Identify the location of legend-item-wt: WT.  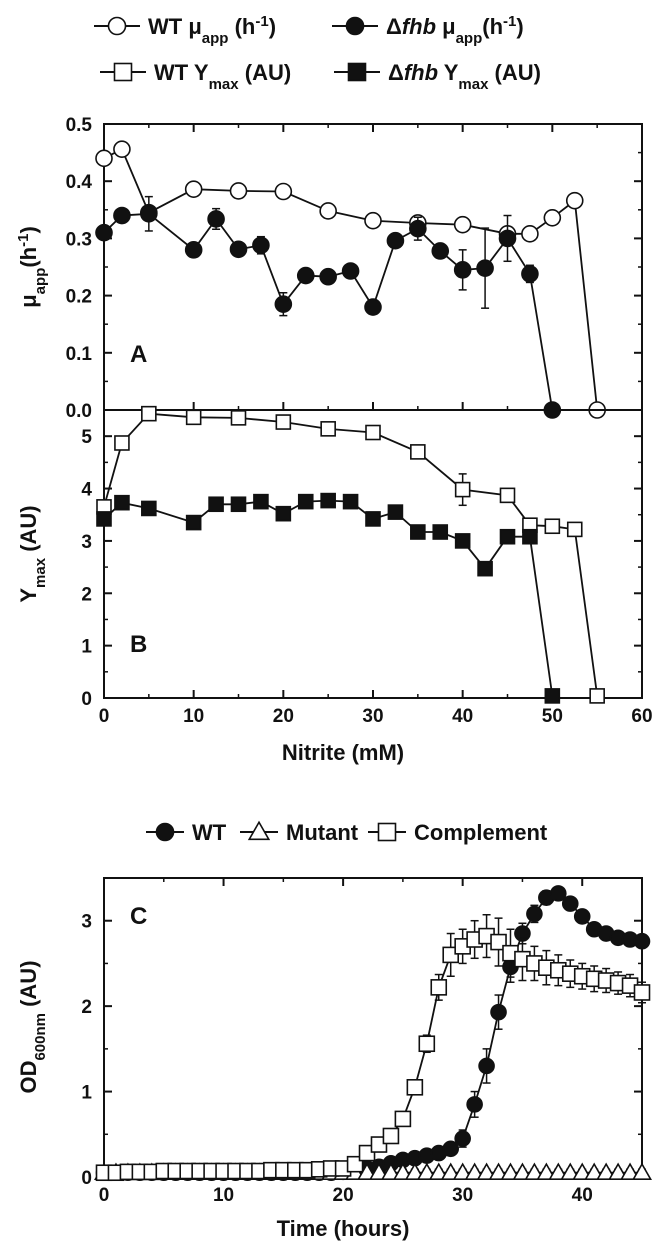
(186, 832).